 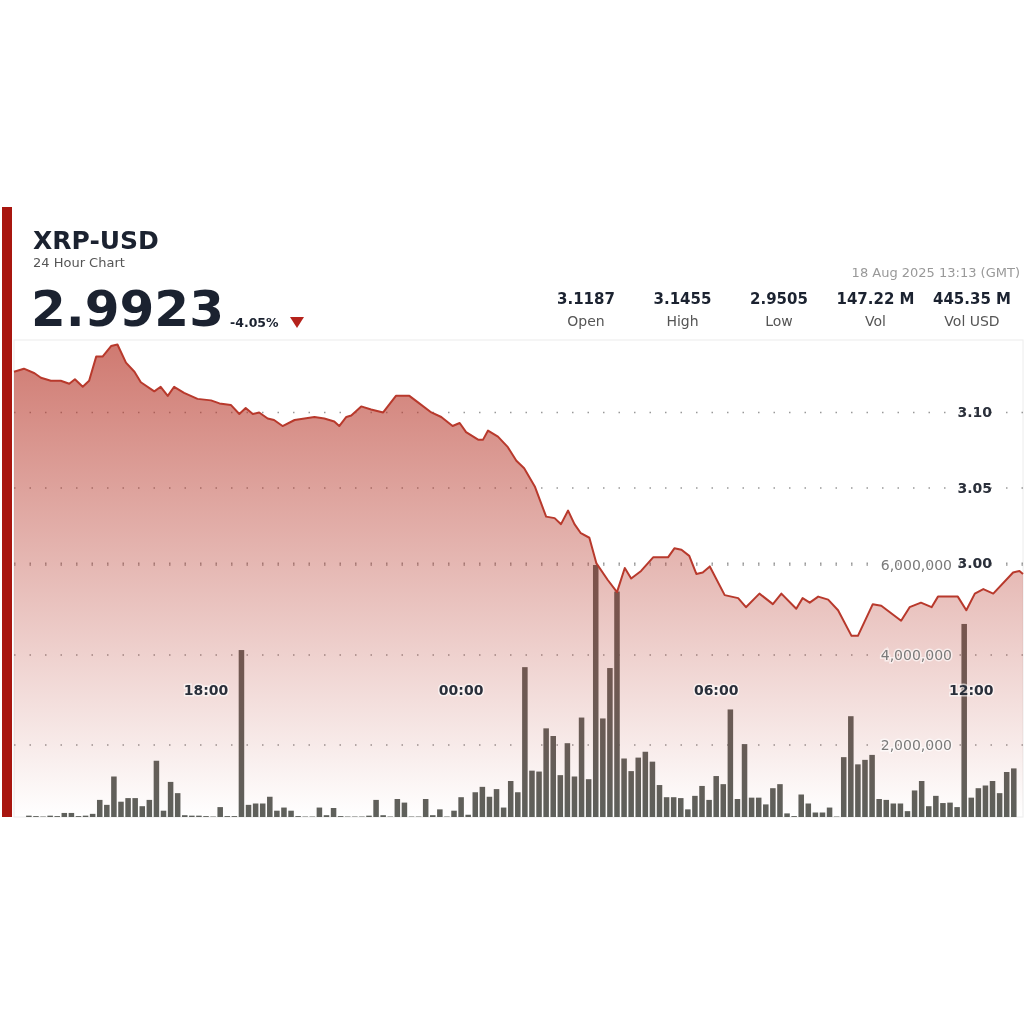 What do you see at coordinates (682, 299) in the screenshot?
I see `text: 3.1455` at bounding box center [682, 299].